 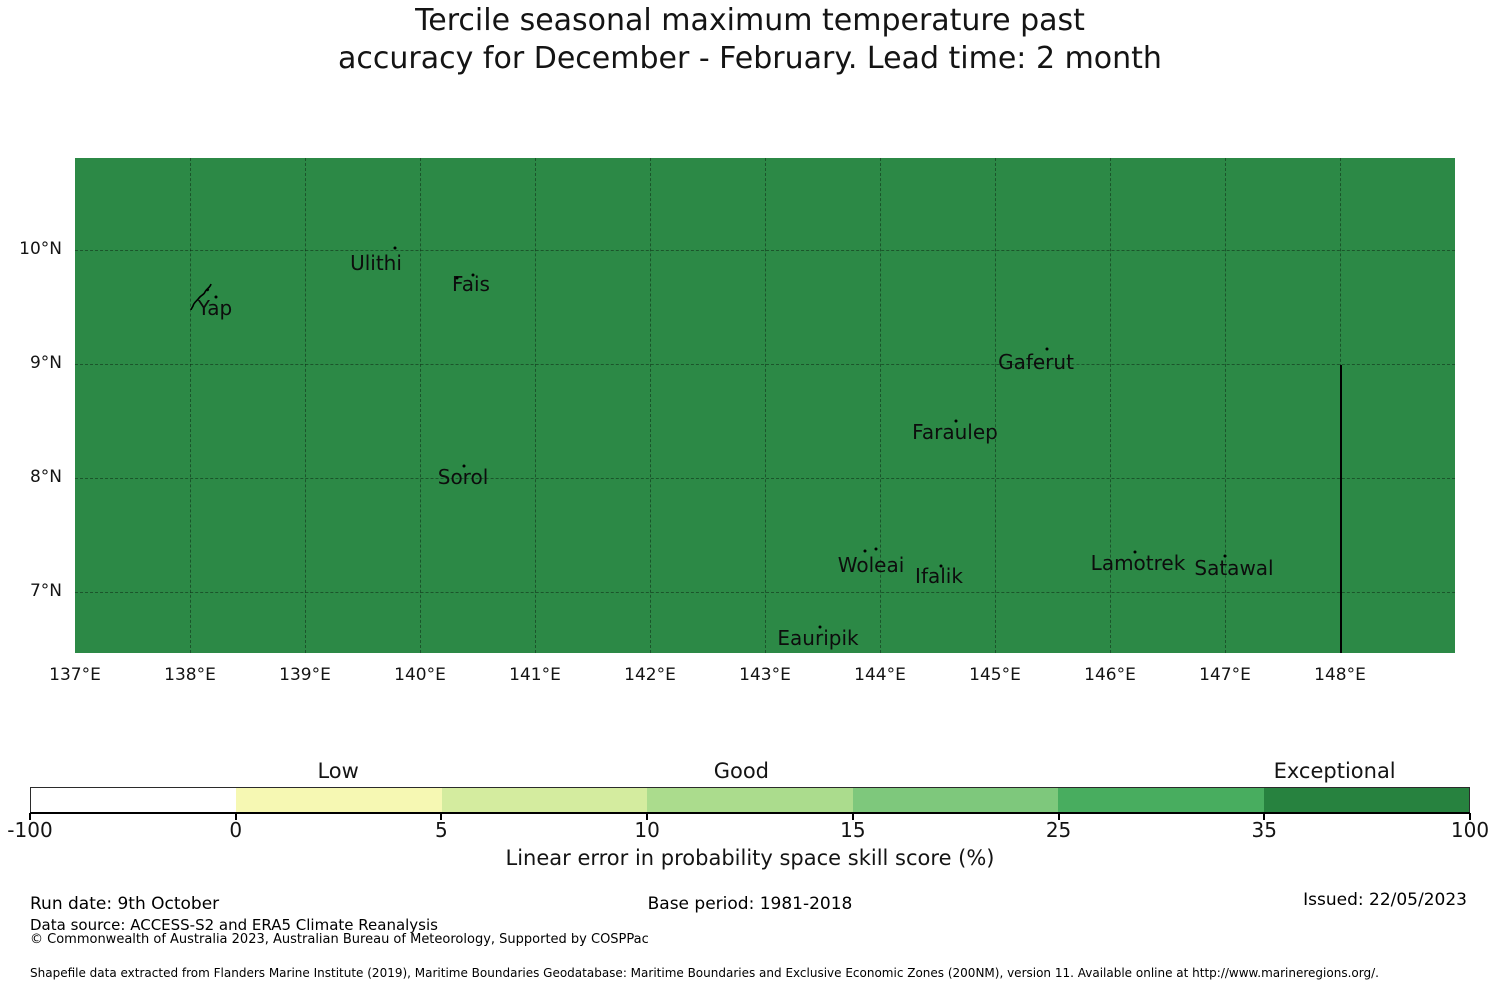 I want to click on footer-issued-date: Issued: 22/05/2023, so click(x=1385, y=900).